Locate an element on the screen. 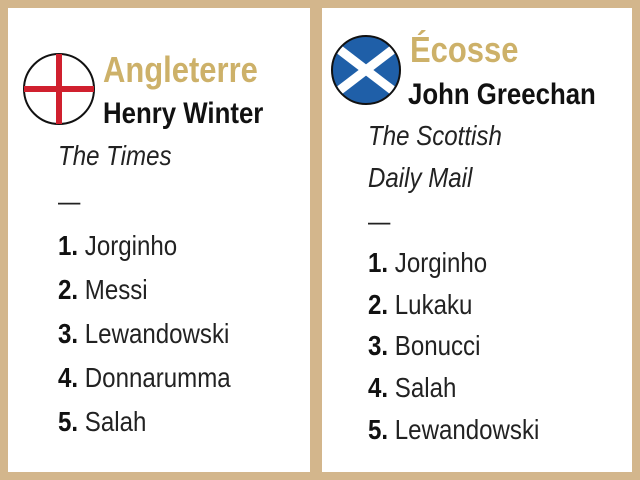 Image resolution: width=640 pixels, height=480 pixels. ranking-item: 2. Messi is located at coordinates (103, 289).